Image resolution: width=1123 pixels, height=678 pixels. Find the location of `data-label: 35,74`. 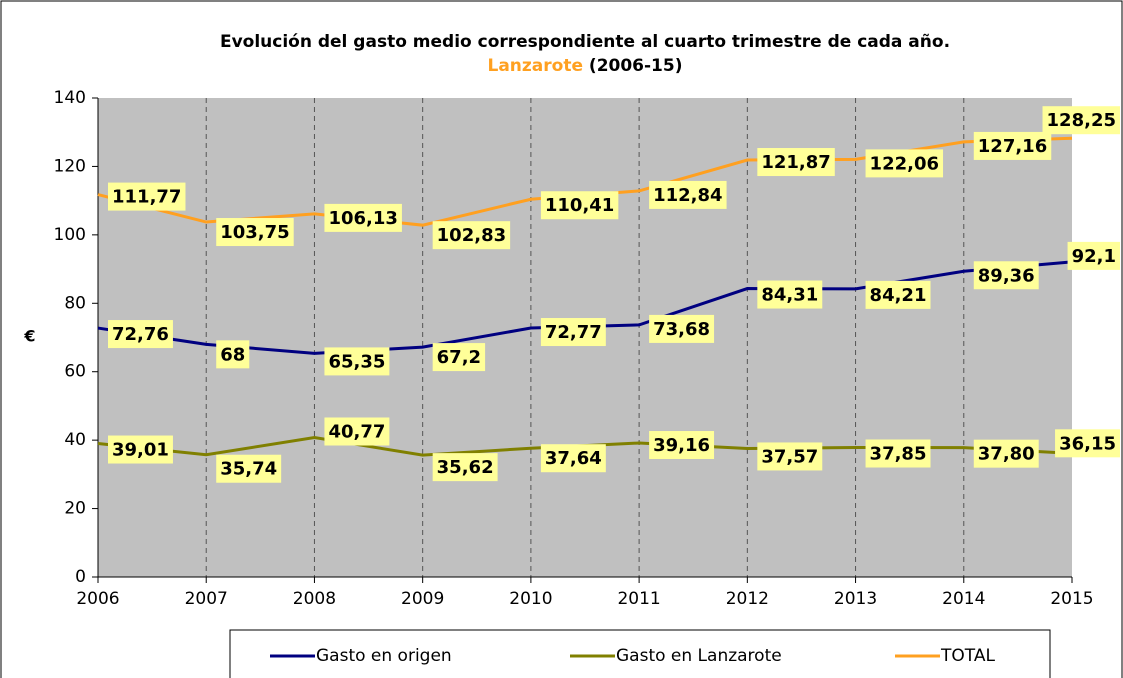

data-label: 35,74 is located at coordinates (249, 468).